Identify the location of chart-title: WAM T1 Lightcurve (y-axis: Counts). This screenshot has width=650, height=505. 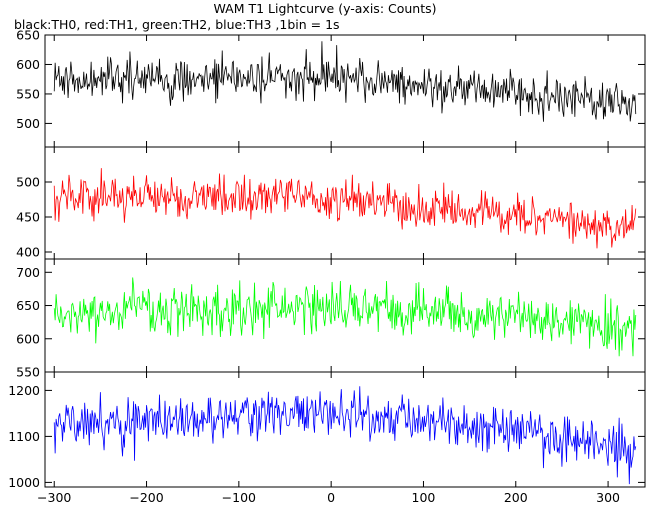
(325, 8).